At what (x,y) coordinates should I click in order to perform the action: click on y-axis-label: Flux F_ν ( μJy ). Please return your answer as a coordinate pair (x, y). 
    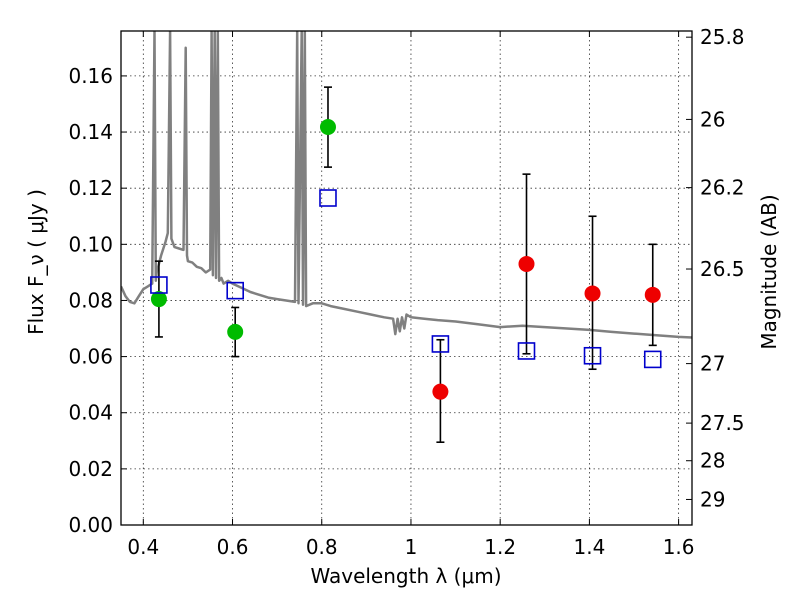
    Looking at the image, I should click on (36, 262).